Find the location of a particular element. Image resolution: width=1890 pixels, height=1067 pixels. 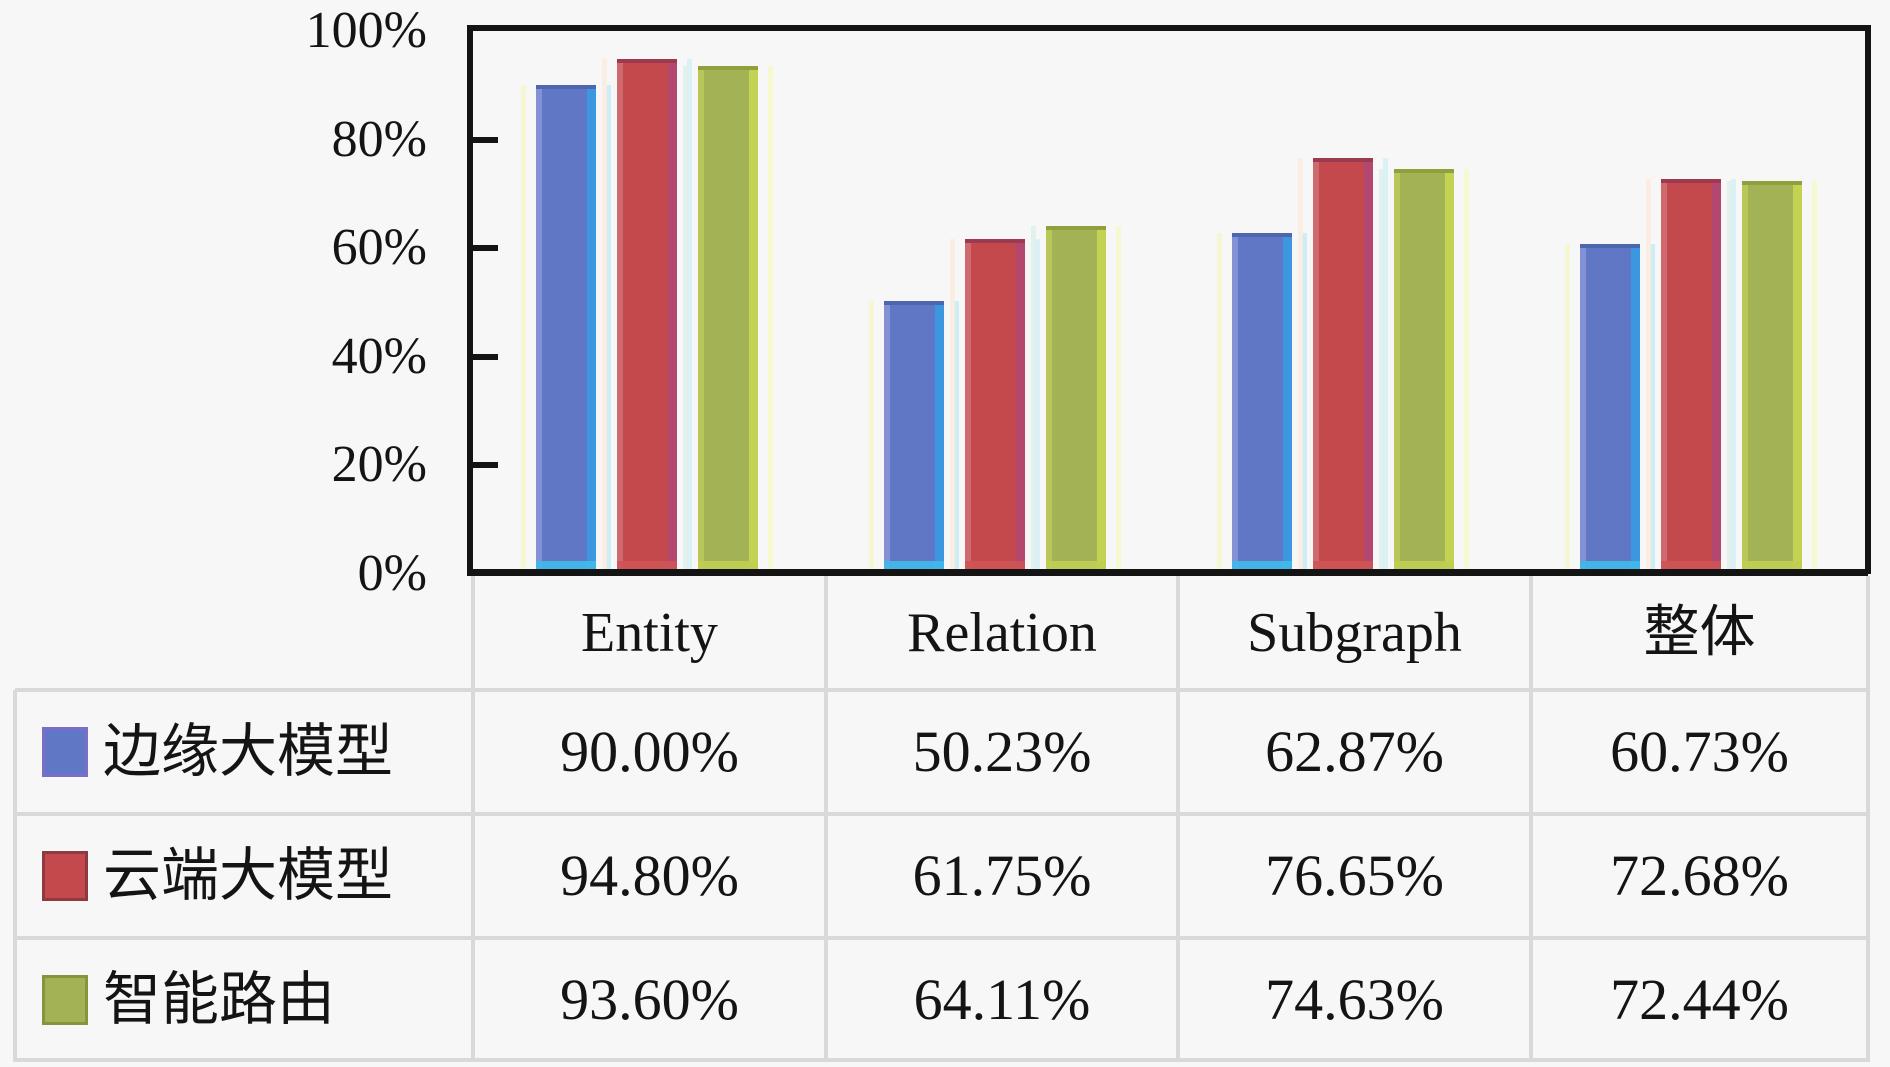

value-cell: 93.60% is located at coordinates (649, 999).